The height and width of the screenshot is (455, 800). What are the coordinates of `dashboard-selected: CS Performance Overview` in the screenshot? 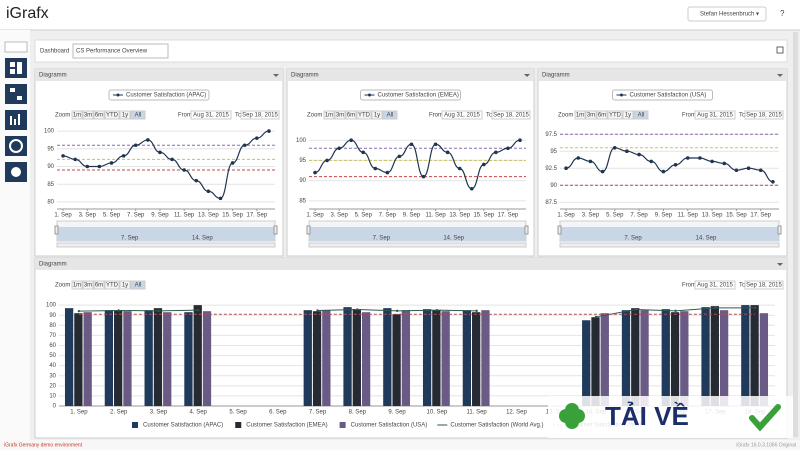 It's located at (112, 52).